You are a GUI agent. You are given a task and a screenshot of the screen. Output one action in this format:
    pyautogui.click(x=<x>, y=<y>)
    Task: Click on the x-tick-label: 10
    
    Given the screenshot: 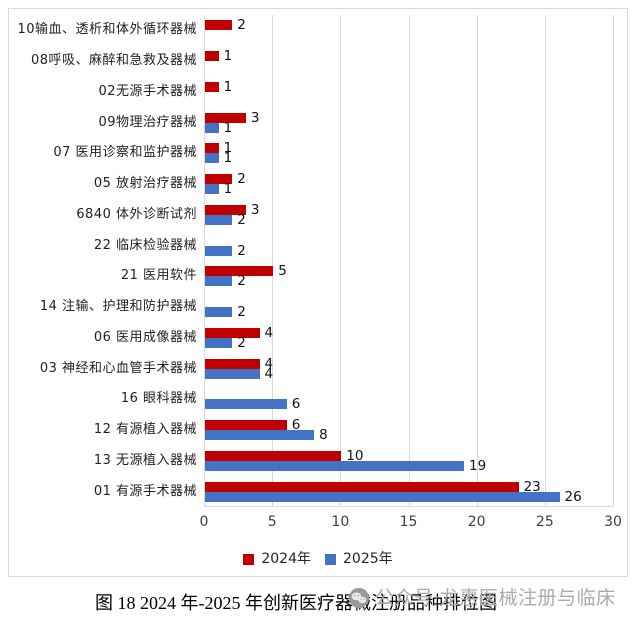 What is the action you would take?
    pyautogui.click(x=340, y=522)
    